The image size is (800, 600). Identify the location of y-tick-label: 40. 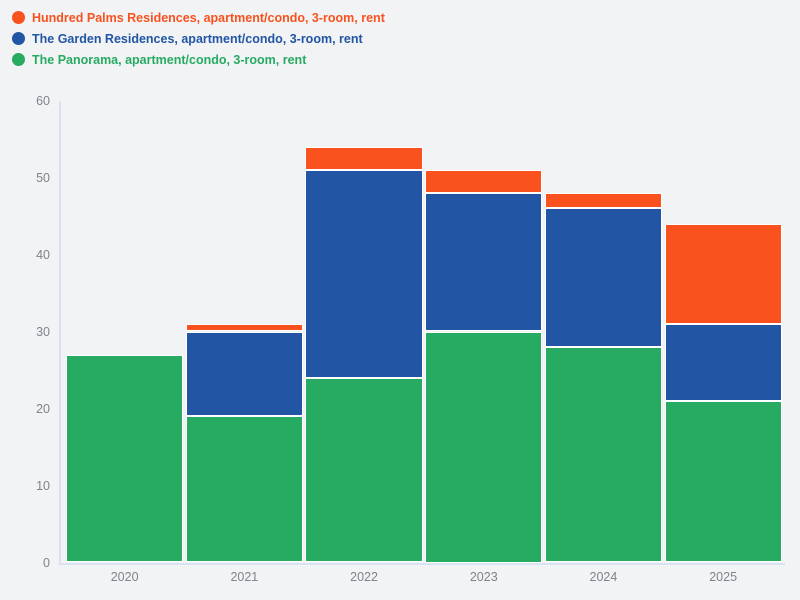
(43, 254).